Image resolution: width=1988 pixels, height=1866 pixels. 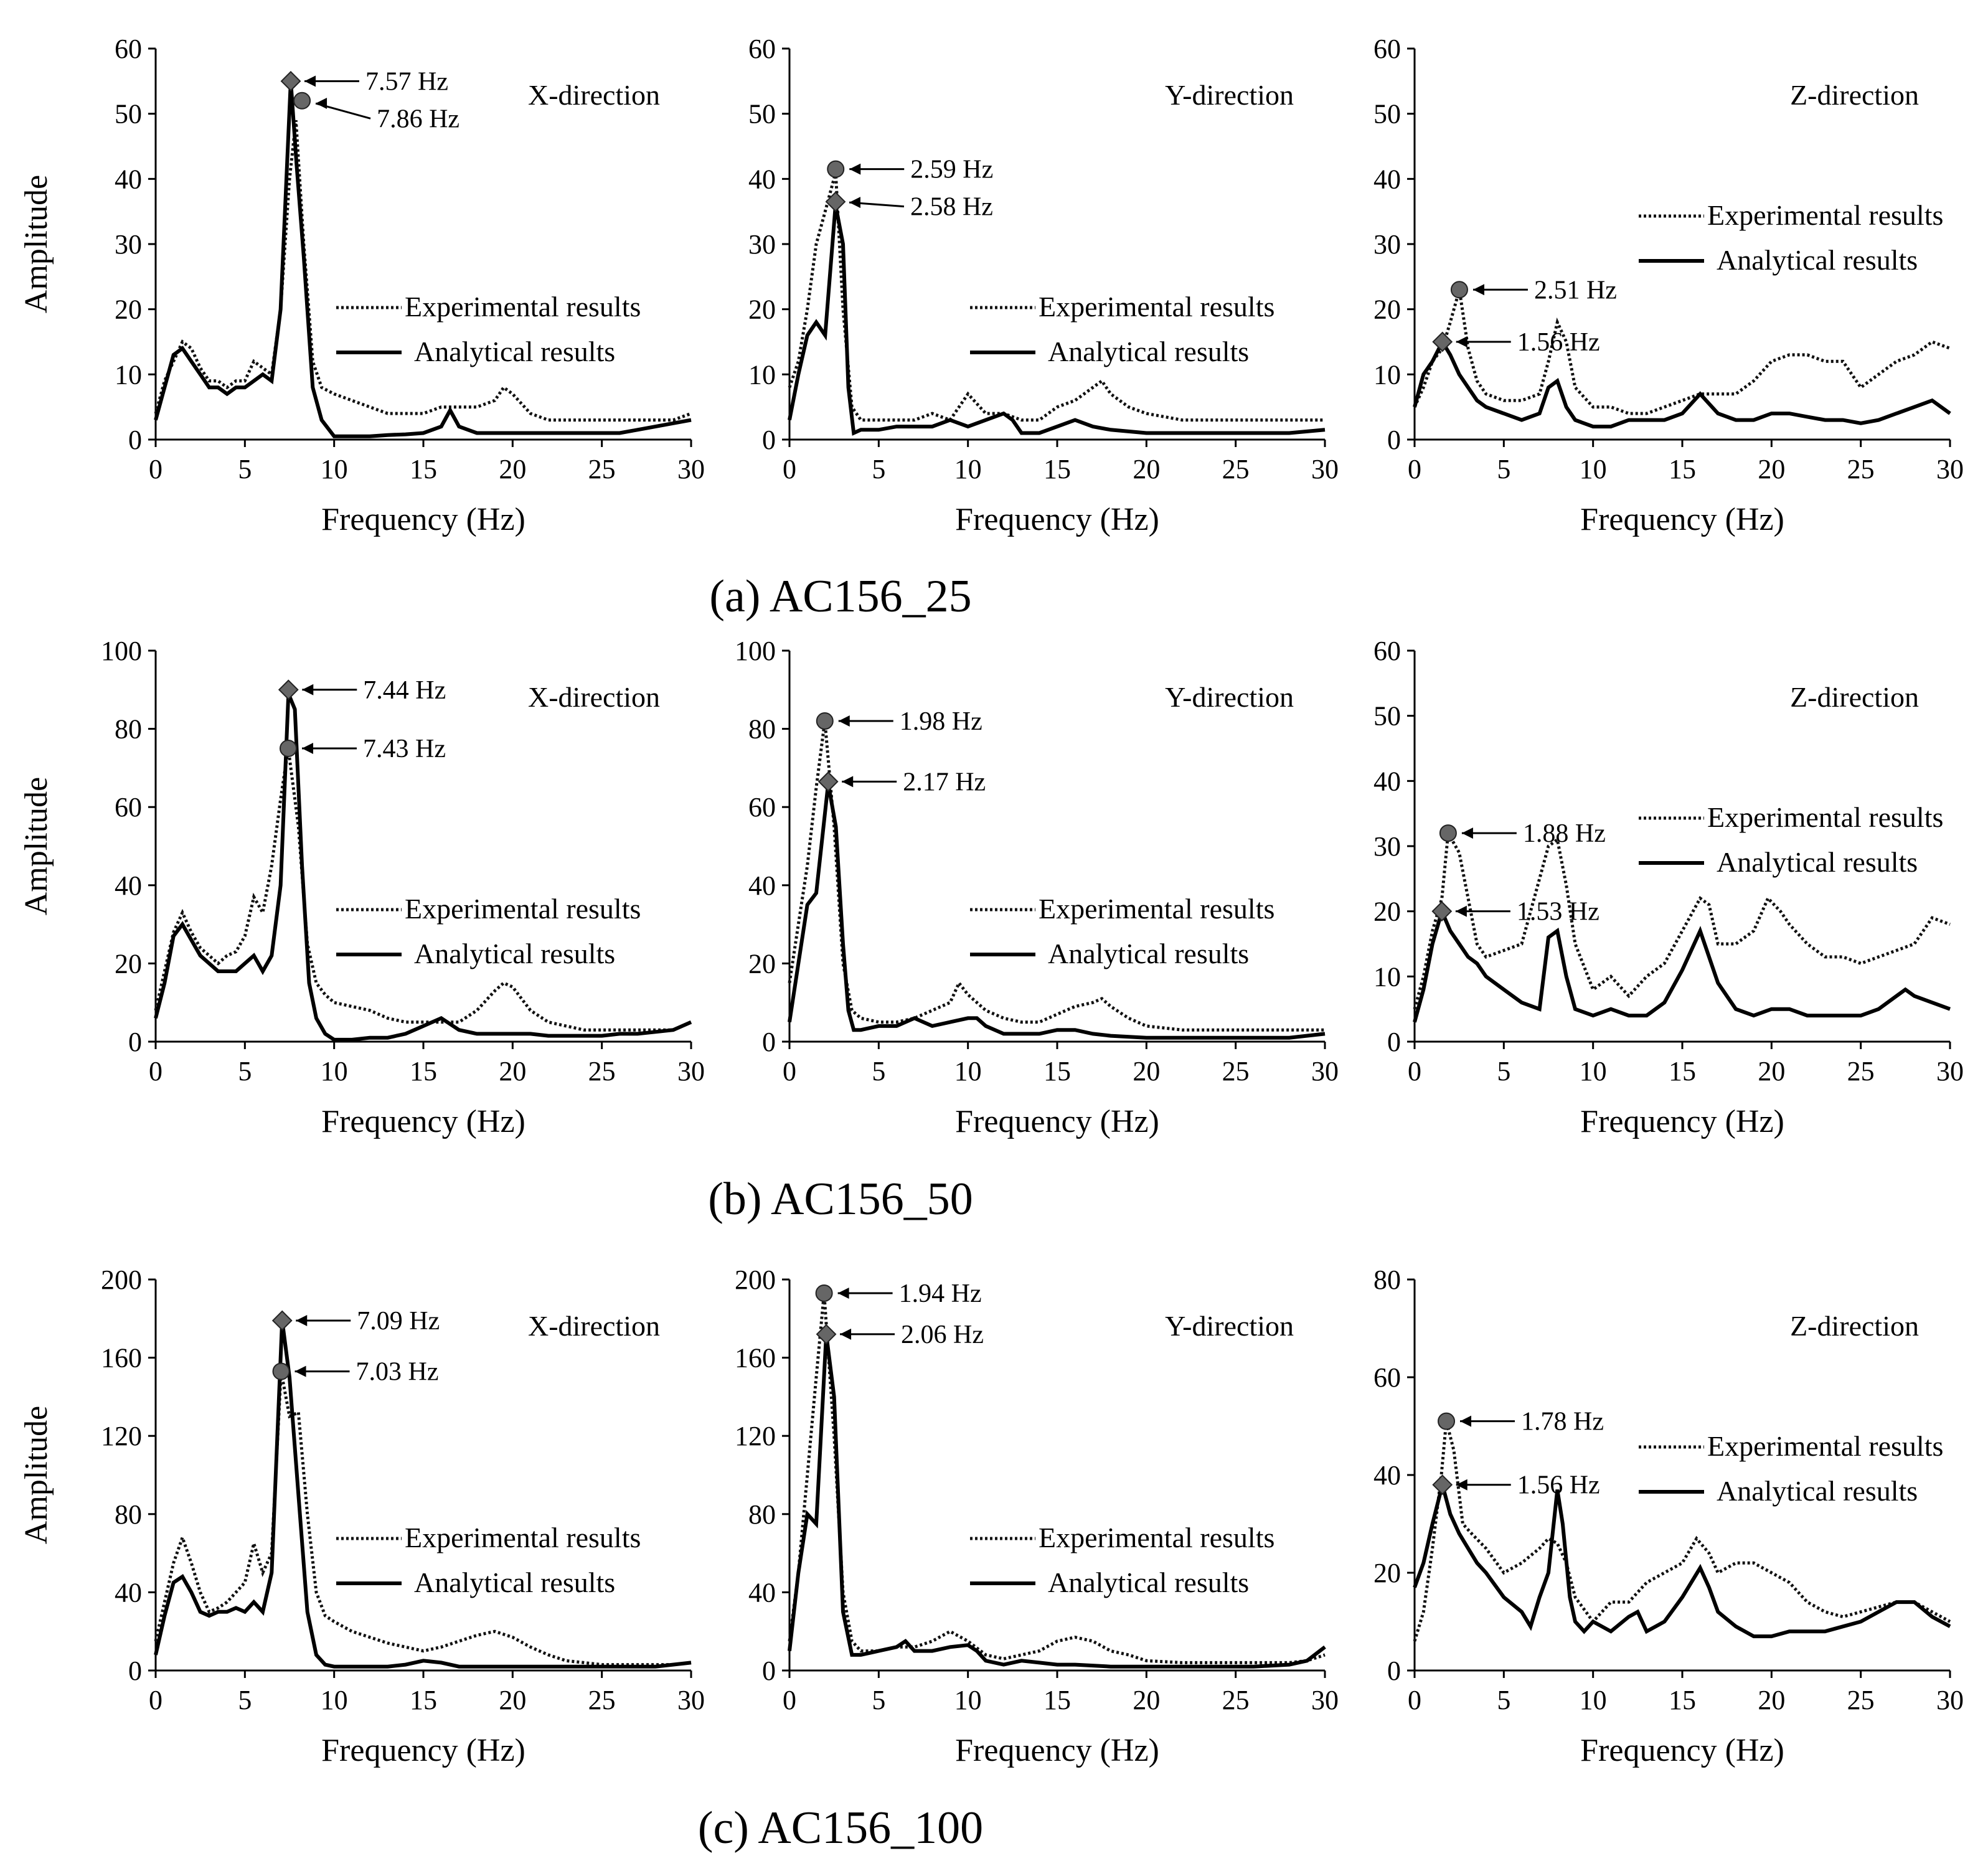 What do you see at coordinates (1564, 833) in the screenshot?
I see `peak-frequency-label: 1.88 Hz` at bounding box center [1564, 833].